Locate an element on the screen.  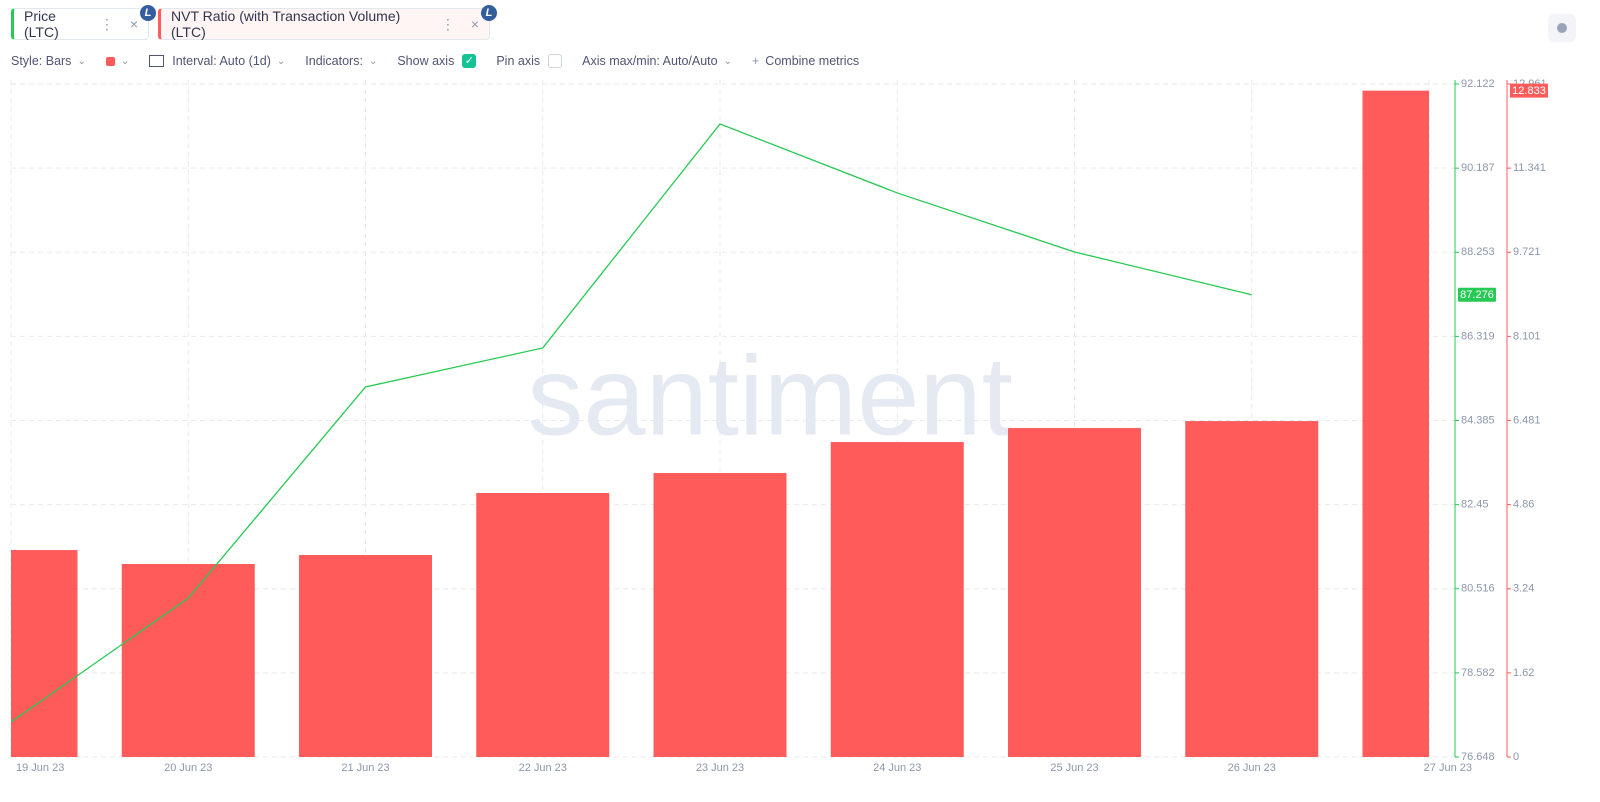
x-tick-label: 19 Jun 23 is located at coordinates (40, 768).